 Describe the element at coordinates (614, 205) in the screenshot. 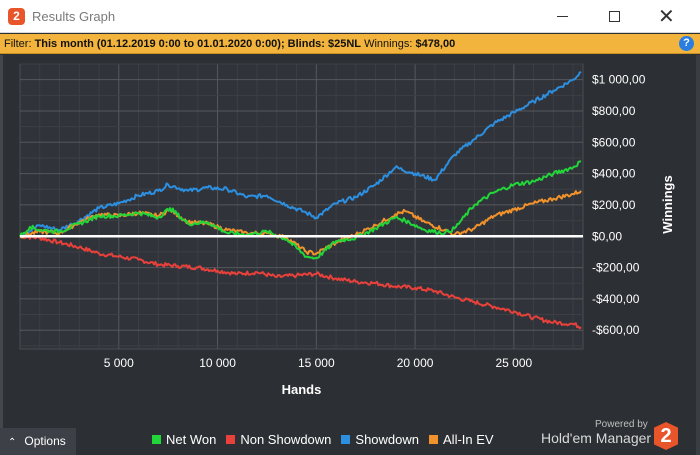

I see `y-tick-label: $200,00` at that location.